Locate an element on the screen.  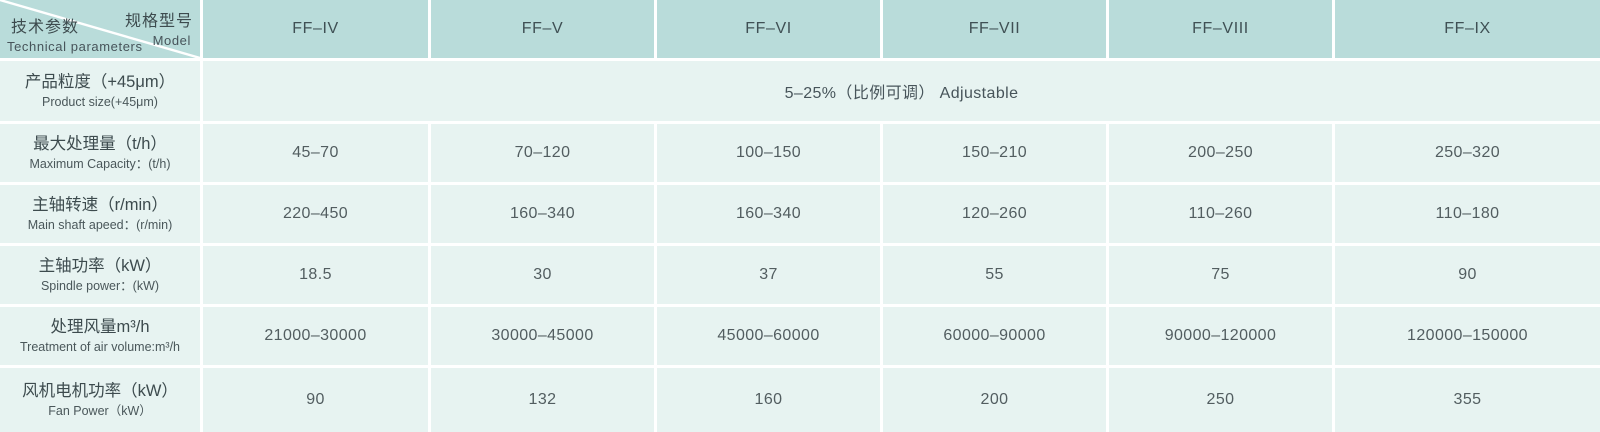
value-cell: 120–260 is located at coordinates (994, 214).